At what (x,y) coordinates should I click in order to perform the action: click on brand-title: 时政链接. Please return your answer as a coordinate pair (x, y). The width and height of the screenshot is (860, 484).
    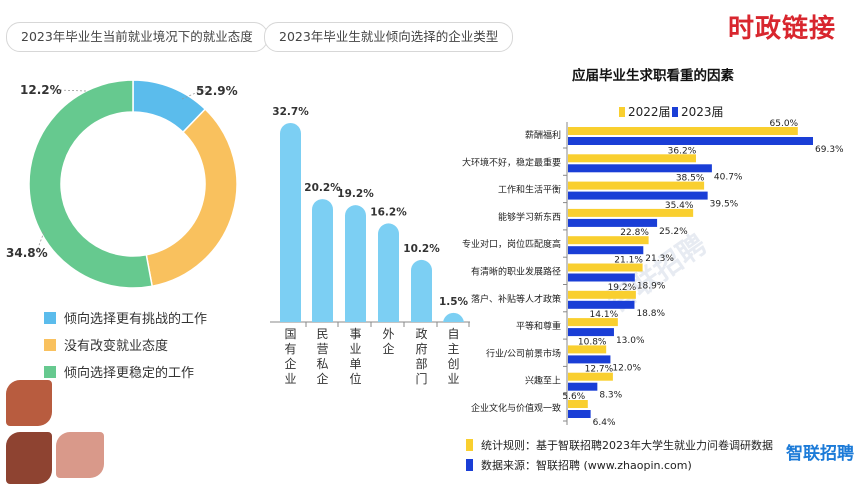
    Looking at the image, I should click on (781, 29).